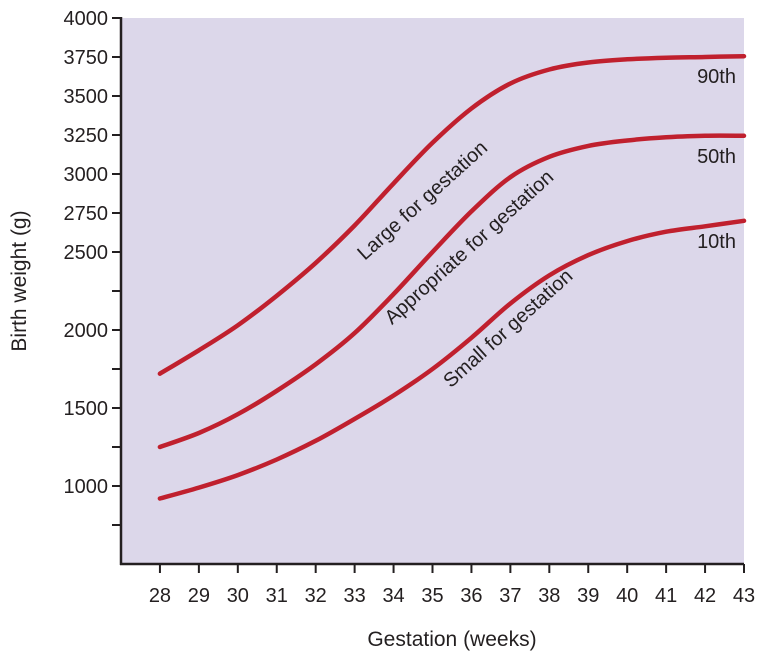 The width and height of the screenshot is (761, 658). I want to click on y-tick-label: 3500, so click(86, 97).